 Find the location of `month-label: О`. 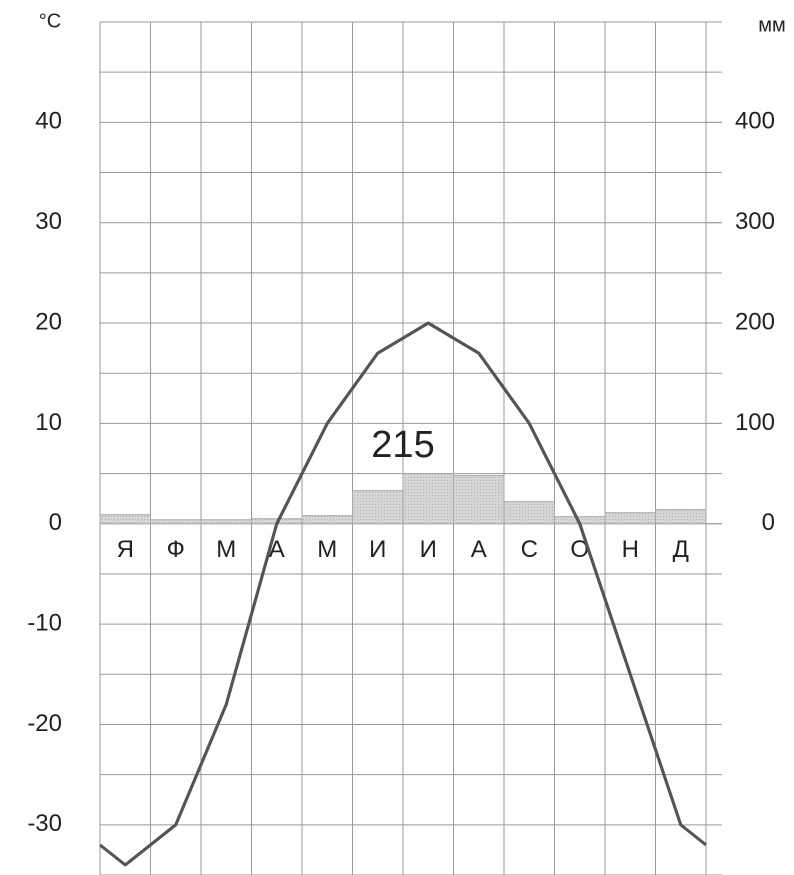

month-label: О is located at coordinates (579, 549).